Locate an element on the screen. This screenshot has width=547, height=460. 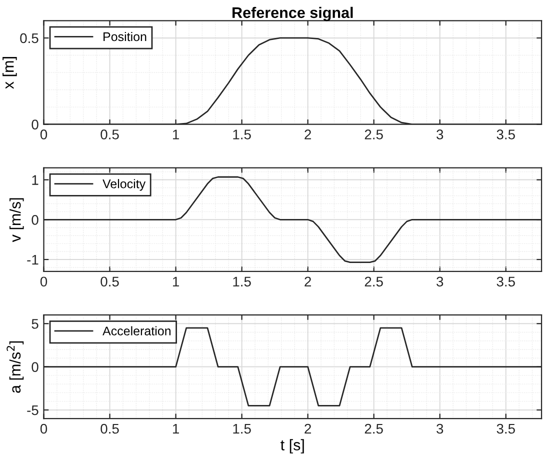
legend-label: Acceleration is located at coordinates (136, 331).